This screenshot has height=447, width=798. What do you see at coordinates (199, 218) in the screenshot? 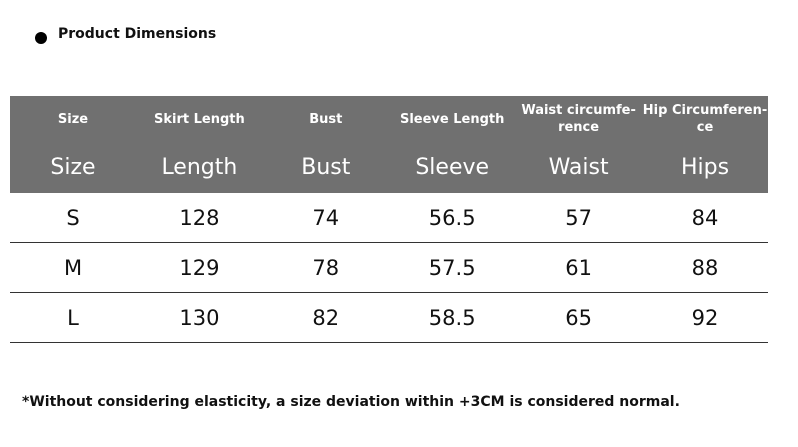
I see `table-cell: 128` at bounding box center [199, 218].